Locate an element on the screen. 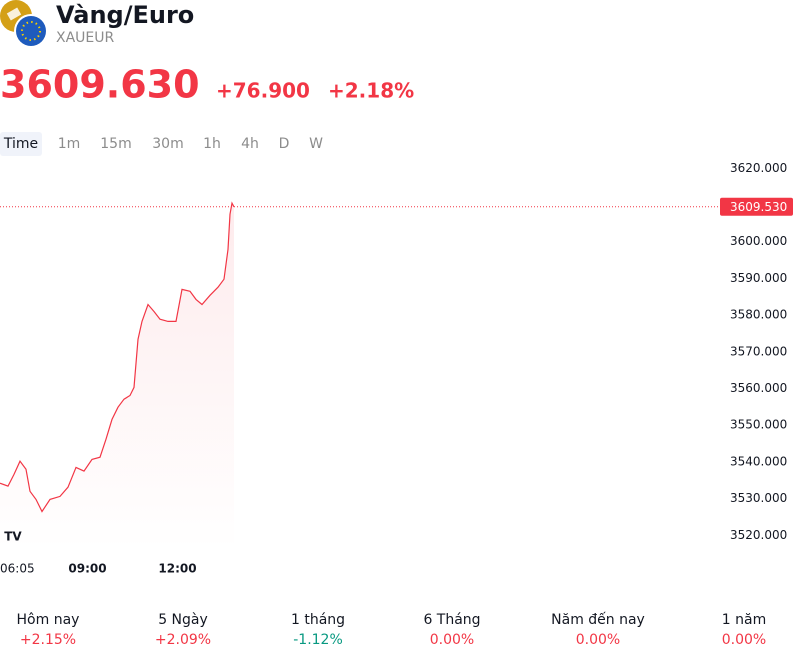 The image size is (800, 660). price-line-series is located at coordinates (117, 357).